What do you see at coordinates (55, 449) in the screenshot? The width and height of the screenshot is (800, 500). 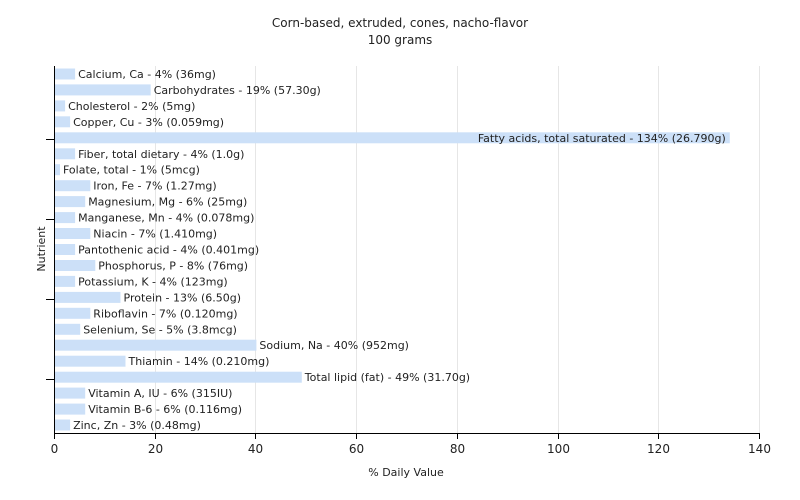 I see `x-tick-label: 0` at bounding box center [55, 449].